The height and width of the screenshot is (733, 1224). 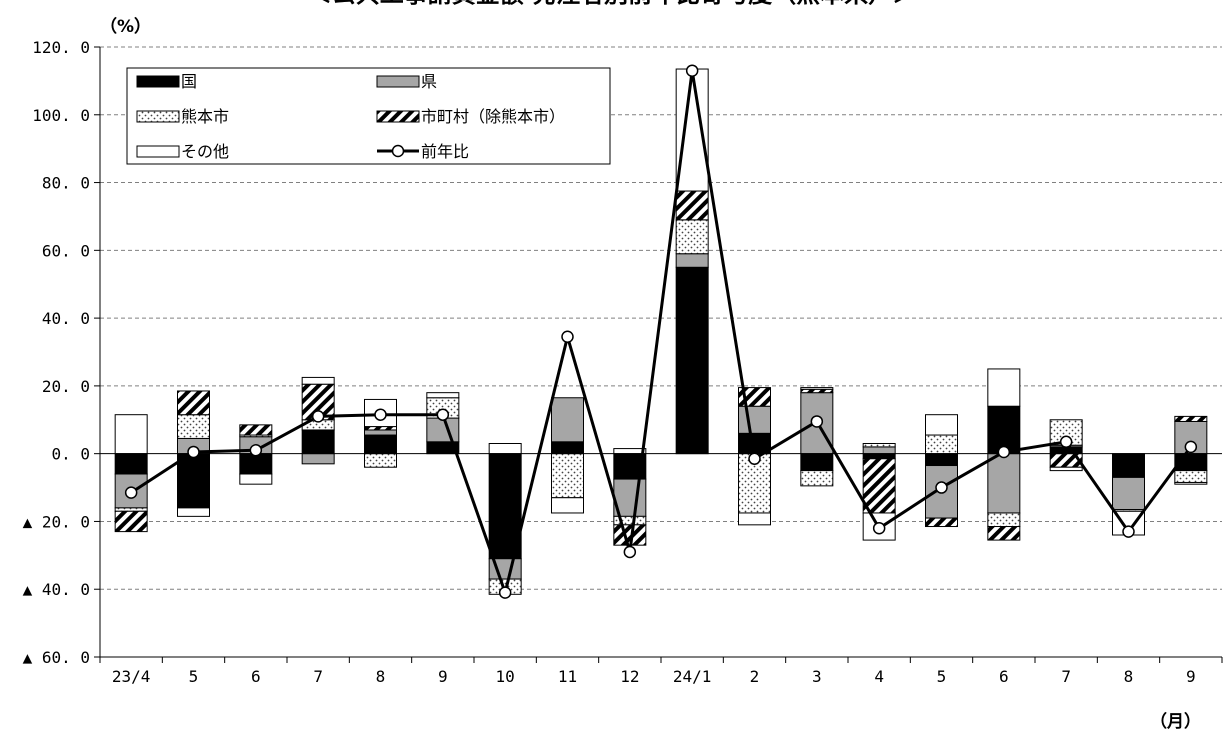 I want to click on legend-swatch-other, so click(x=158, y=151).